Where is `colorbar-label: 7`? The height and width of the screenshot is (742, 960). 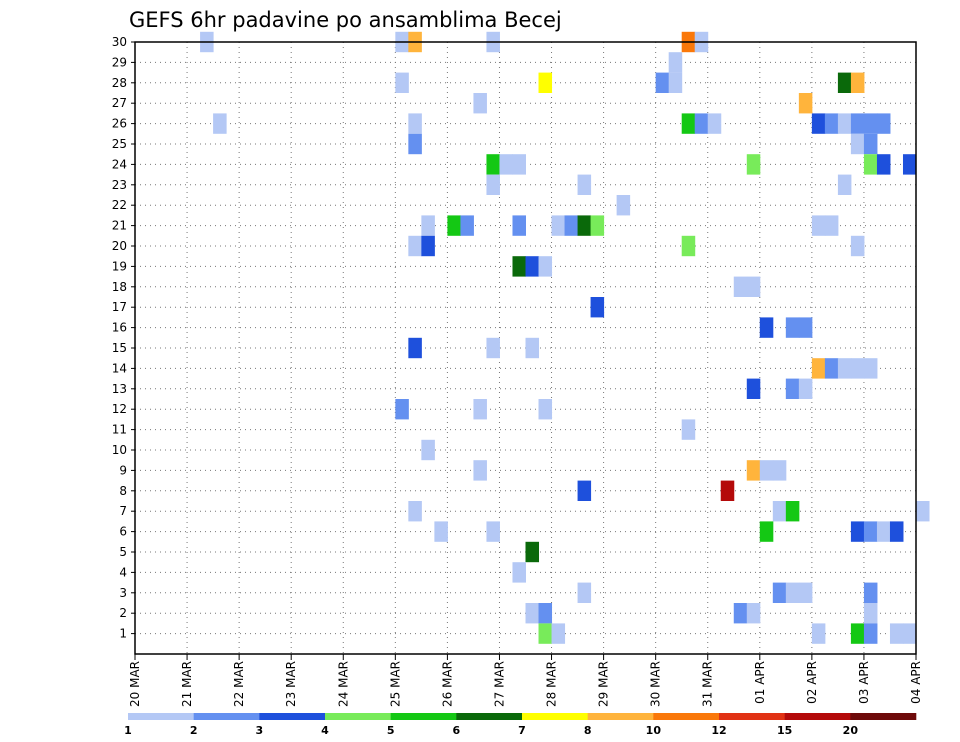 colorbar-label: 7 is located at coordinates (522, 730).